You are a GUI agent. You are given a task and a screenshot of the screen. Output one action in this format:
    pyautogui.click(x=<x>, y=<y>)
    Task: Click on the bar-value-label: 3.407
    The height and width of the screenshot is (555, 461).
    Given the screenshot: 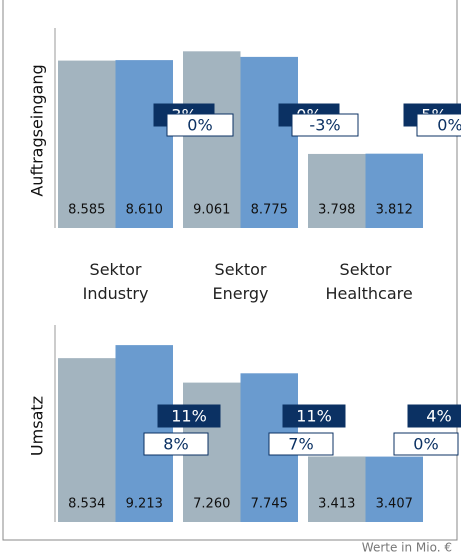 What is the action you would take?
    pyautogui.click(x=394, y=504)
    